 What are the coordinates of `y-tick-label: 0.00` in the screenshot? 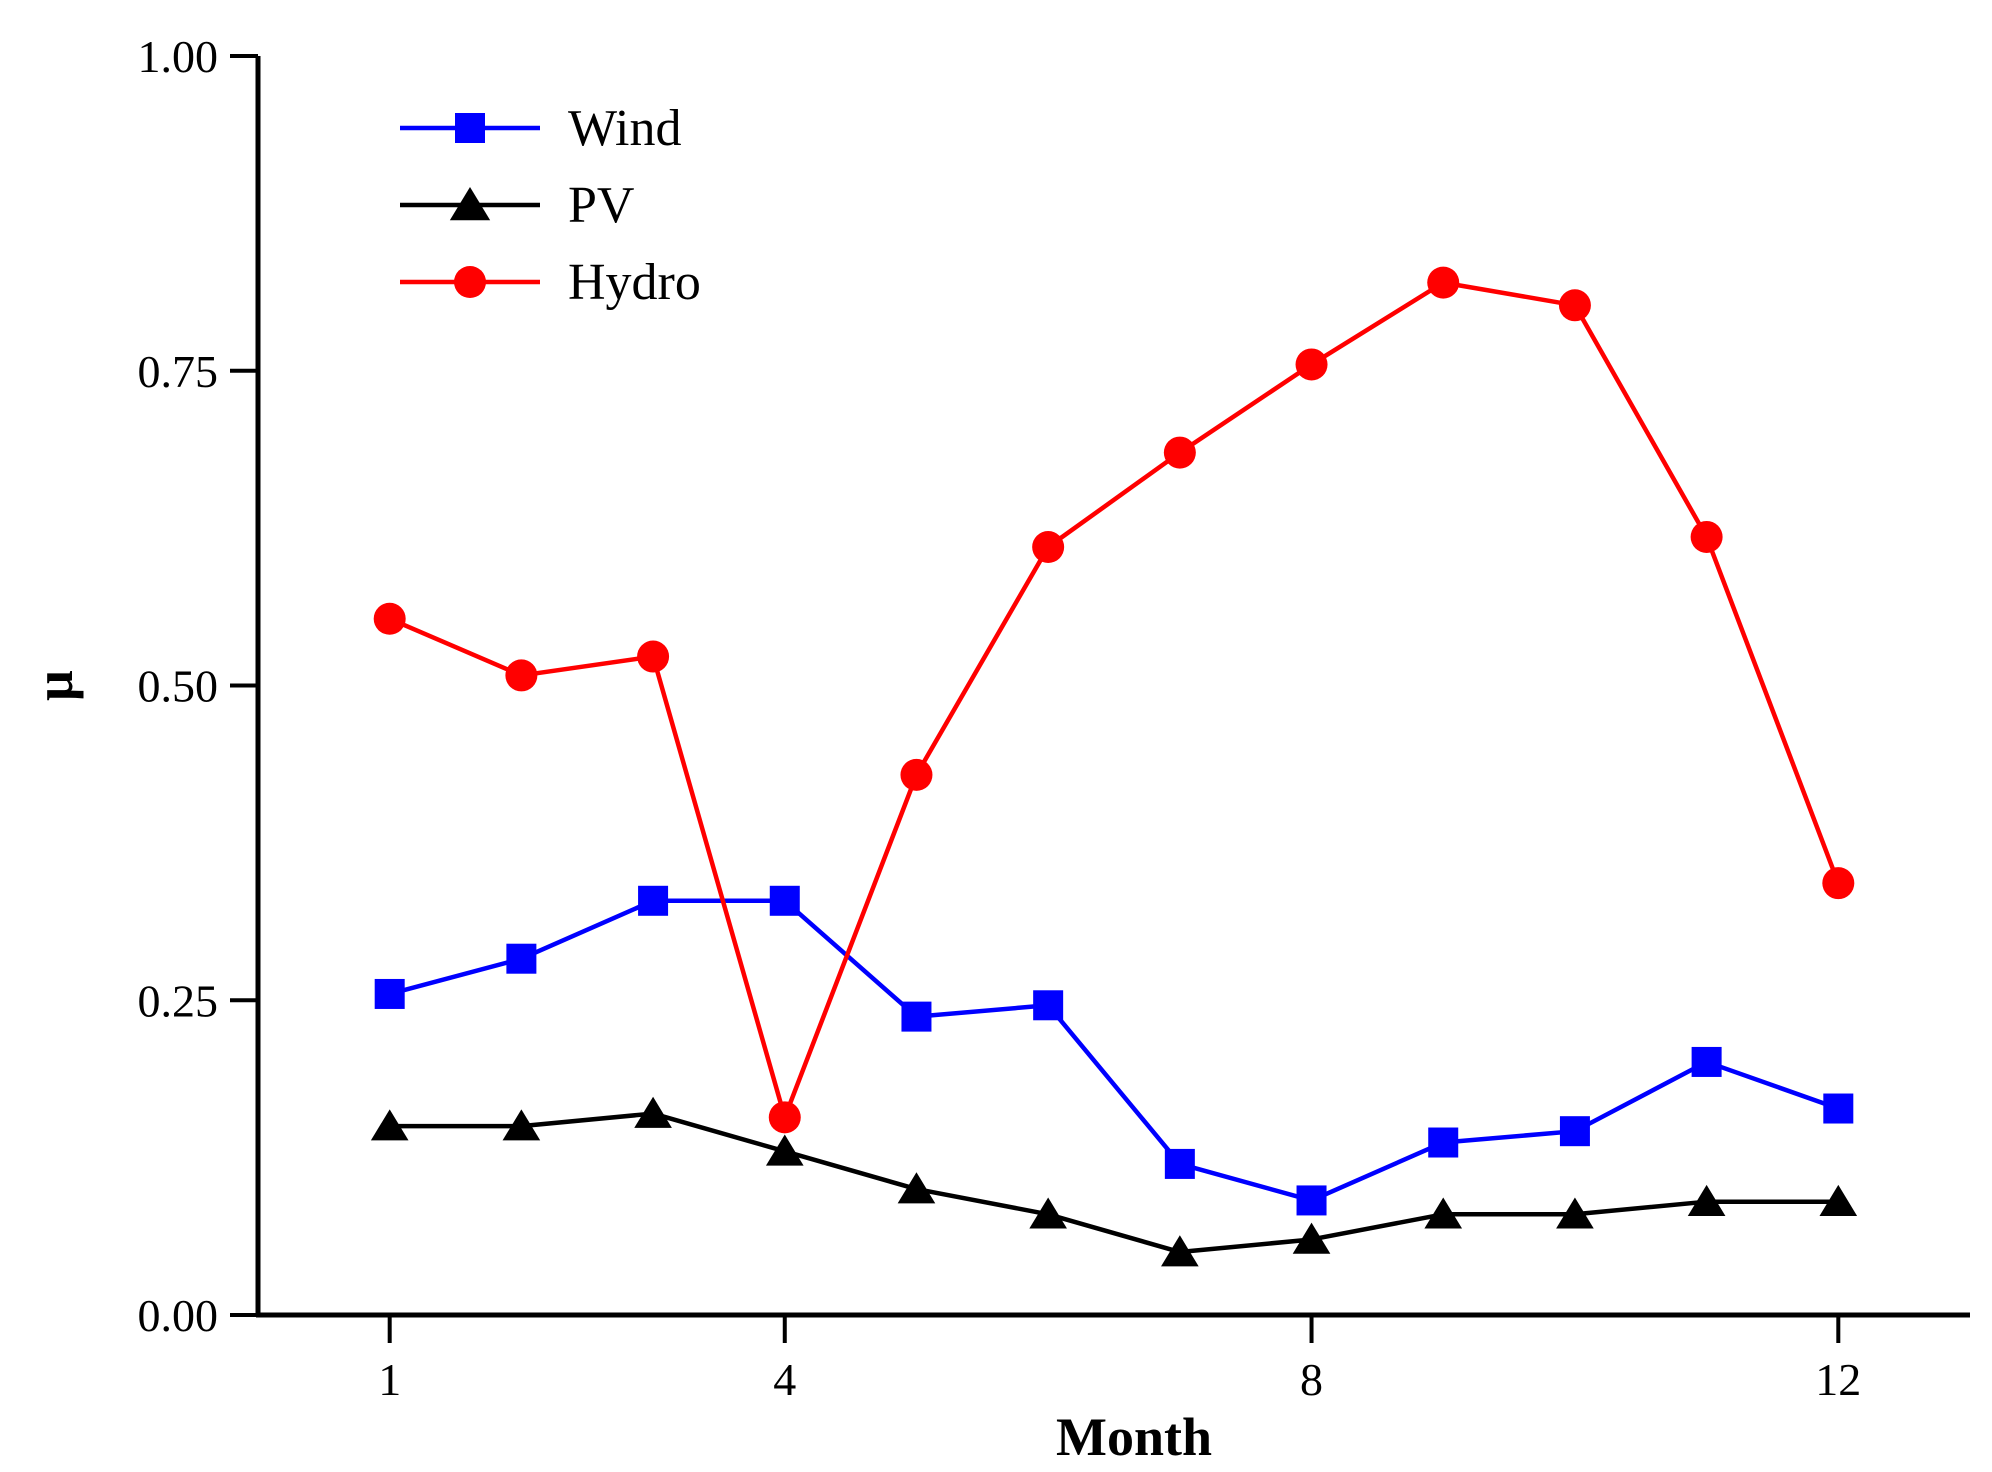 It's located at (178, 1315).